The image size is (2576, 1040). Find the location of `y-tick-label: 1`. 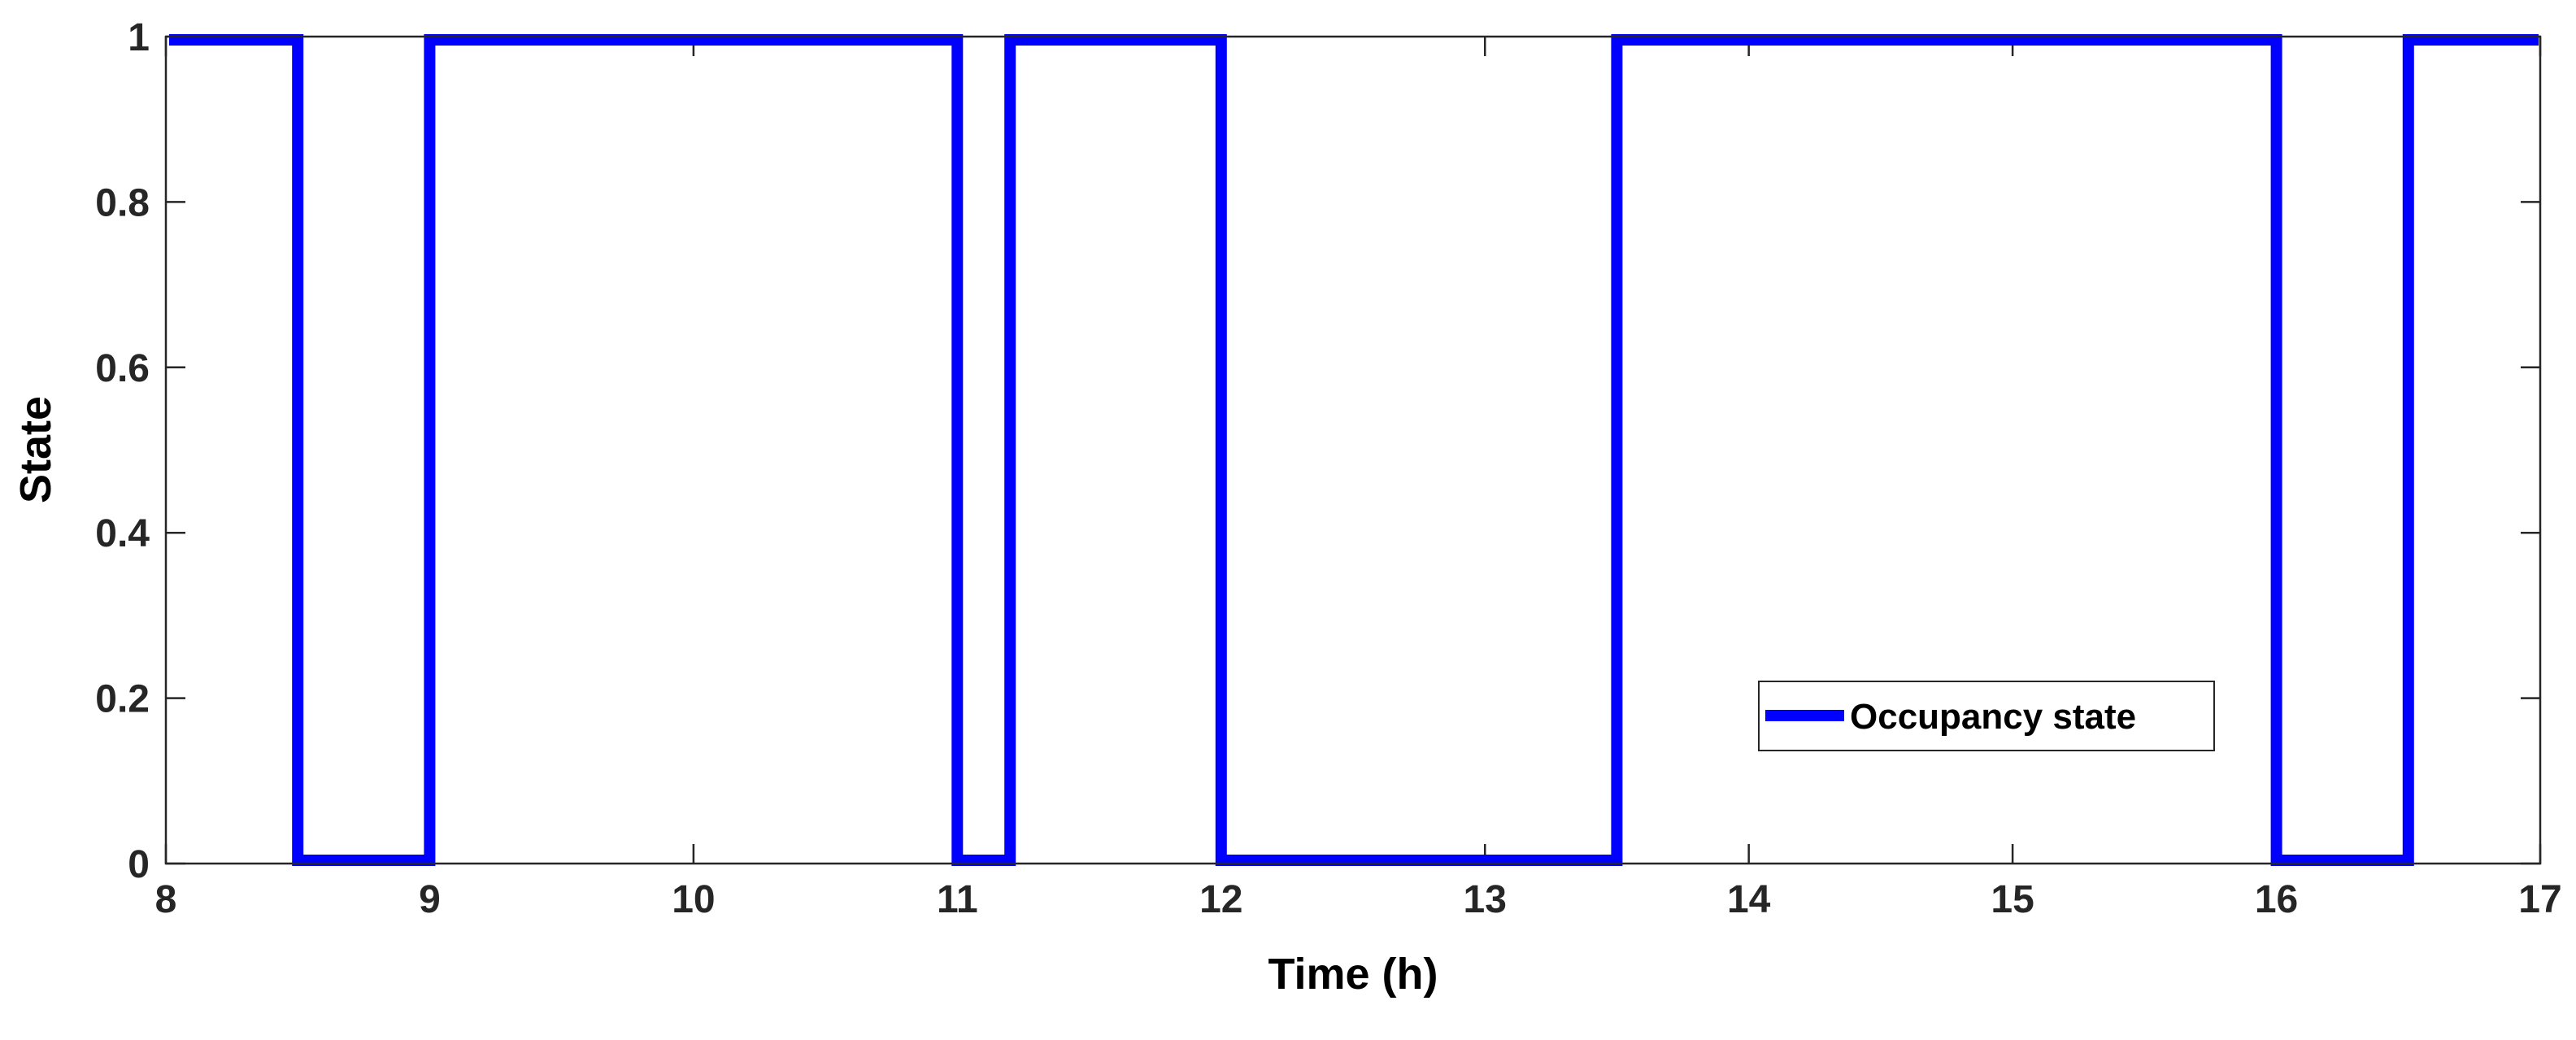

y-tick-label: 1 is located at coordinates (139, 37).